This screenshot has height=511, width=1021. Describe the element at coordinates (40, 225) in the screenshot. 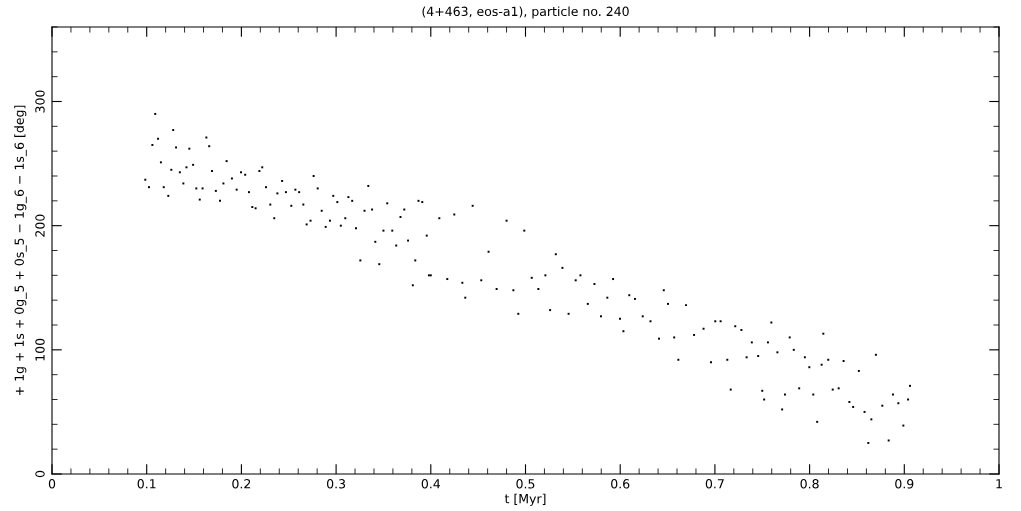

I see `y-tick-label: 200` at that location.